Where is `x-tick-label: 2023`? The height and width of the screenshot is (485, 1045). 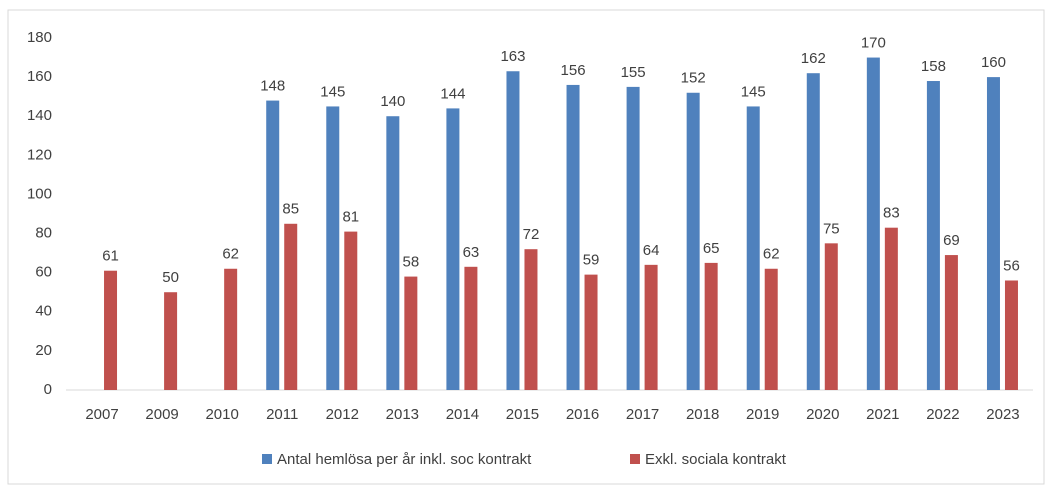
x-tick-label: 2023 is located at coordinates (1002, 414).